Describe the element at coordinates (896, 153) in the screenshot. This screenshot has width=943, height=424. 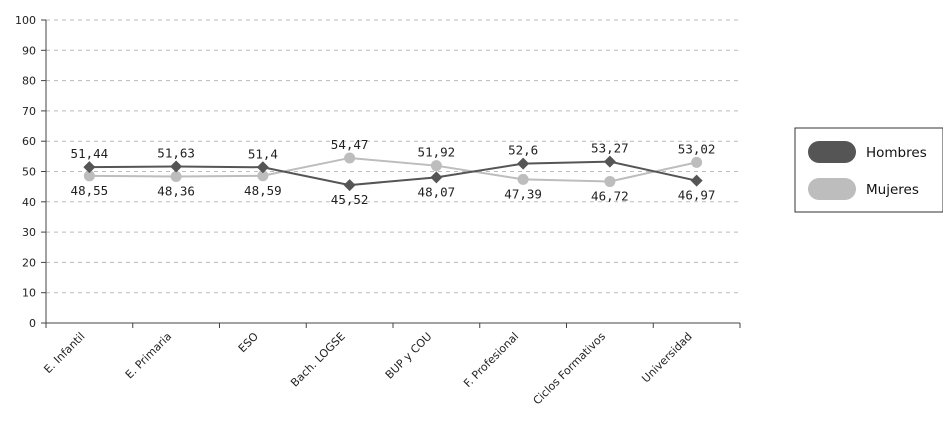
I see `legend-label-hombres: Hombres` at that location.